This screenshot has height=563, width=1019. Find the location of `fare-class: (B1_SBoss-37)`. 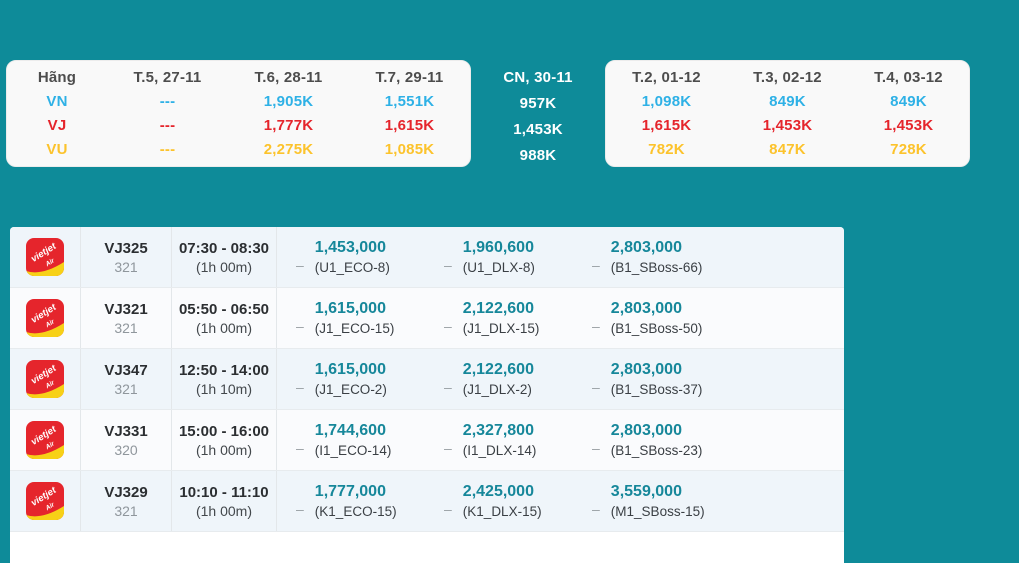

fare-class: (B1_SBoss-37) is located at coordinates (656, 389).